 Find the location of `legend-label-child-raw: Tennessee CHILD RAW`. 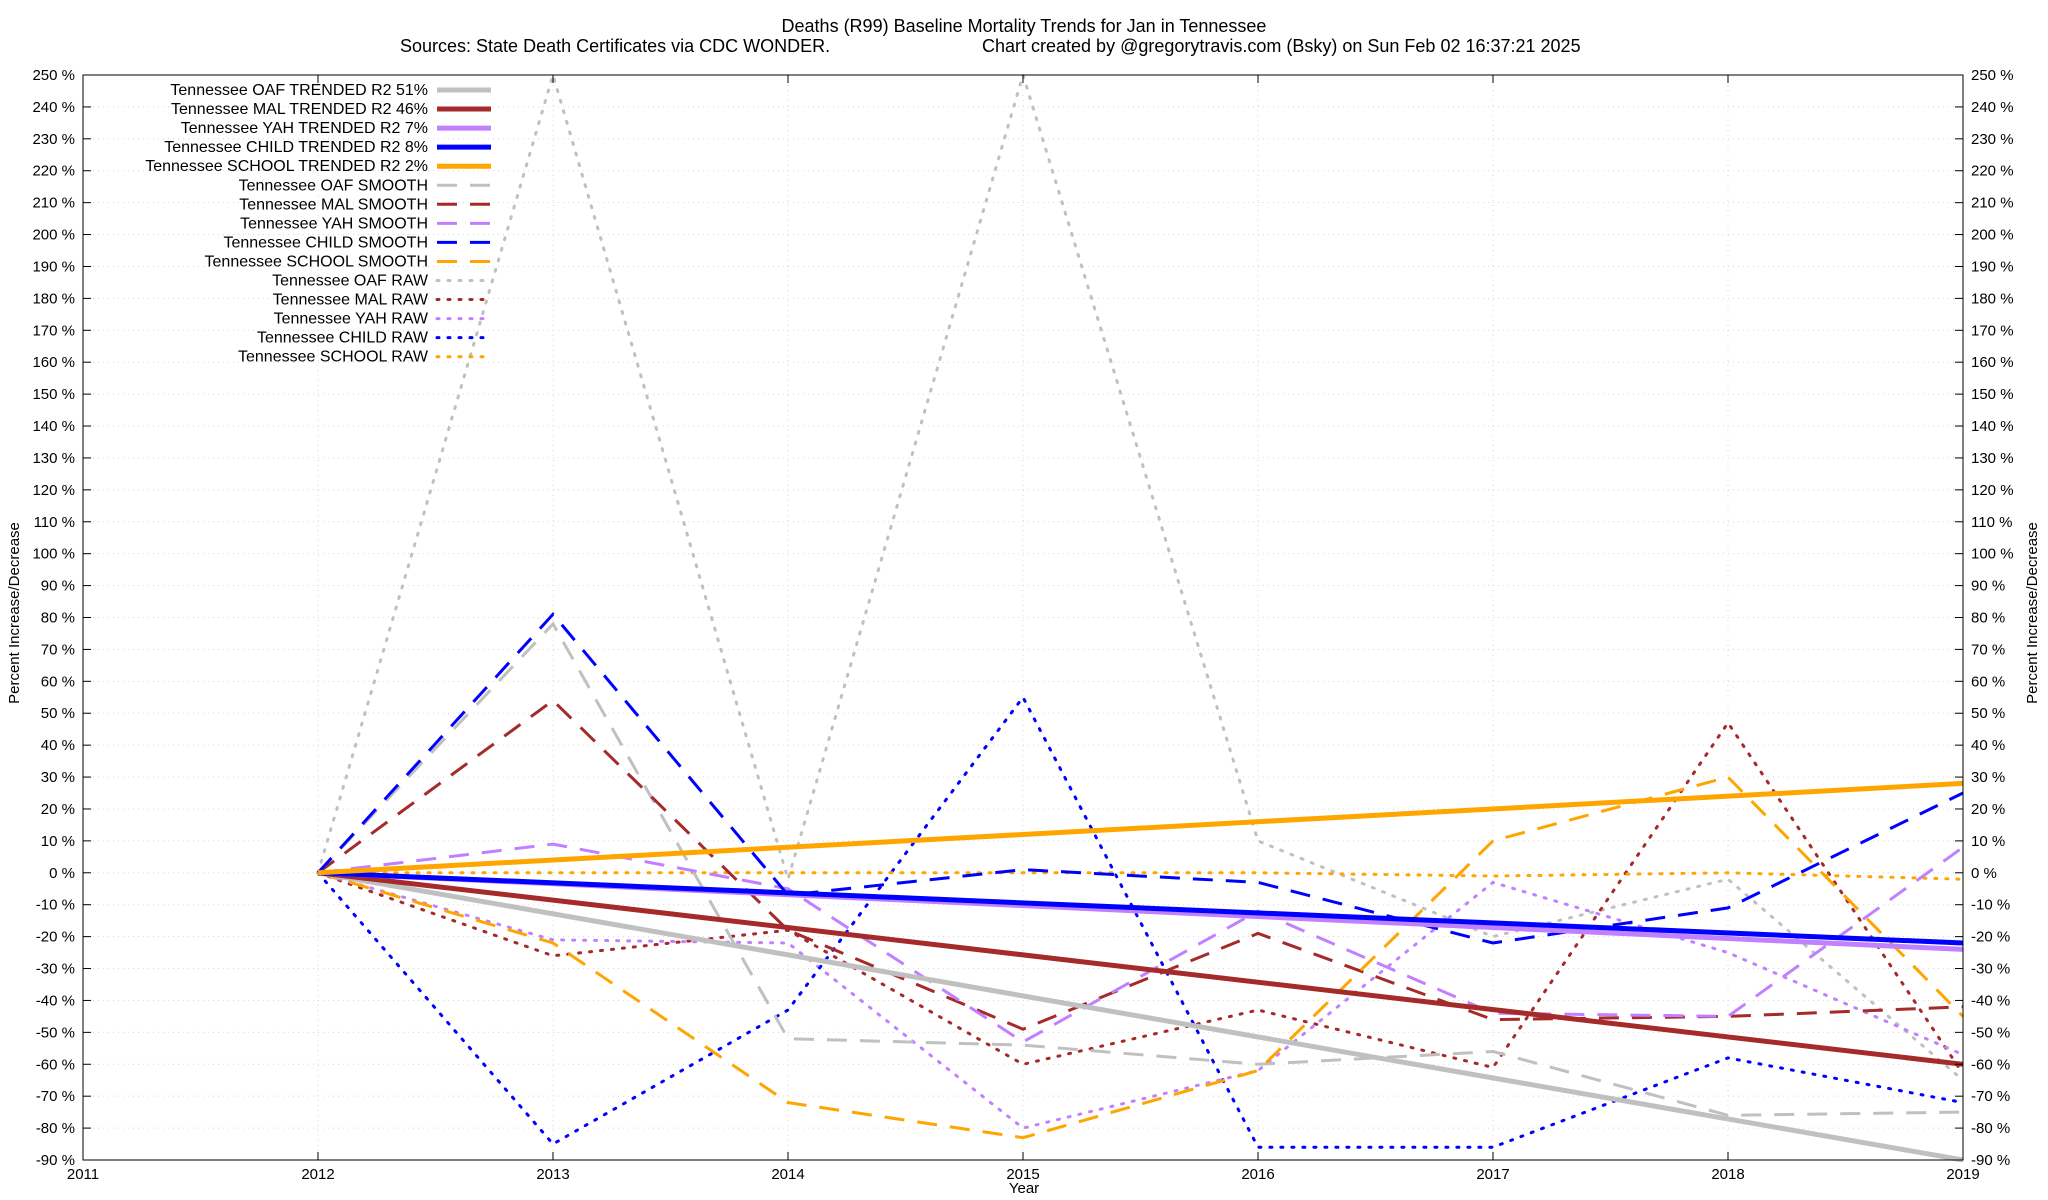

legend-label-child-raw: Tennessee CHILD RAW is located at coordinates (343, 338).